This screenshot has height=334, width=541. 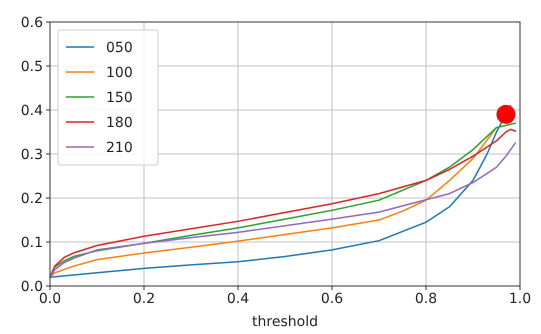 I want to click on y-tick-label: 0.6, so click(x=32, y=23).